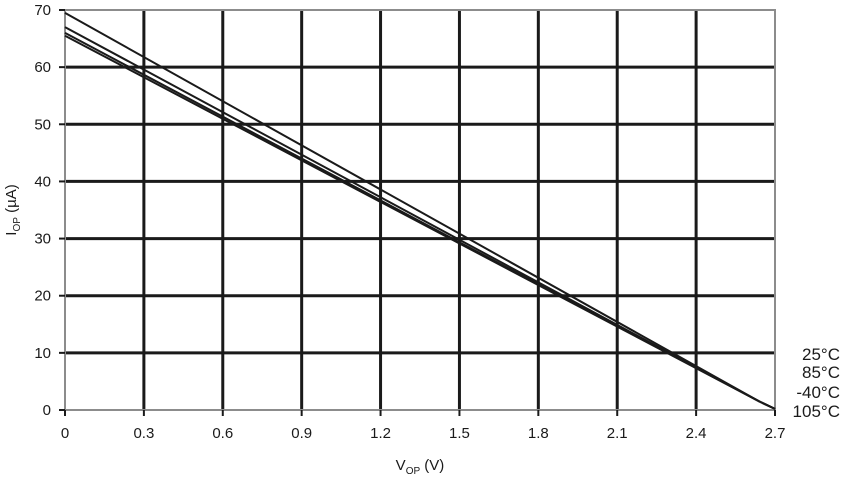  What do you see at coordinates (413, 471) in the screenshot?
I see `x-axis-label-sub: OP` at bounding box center [413, 471].